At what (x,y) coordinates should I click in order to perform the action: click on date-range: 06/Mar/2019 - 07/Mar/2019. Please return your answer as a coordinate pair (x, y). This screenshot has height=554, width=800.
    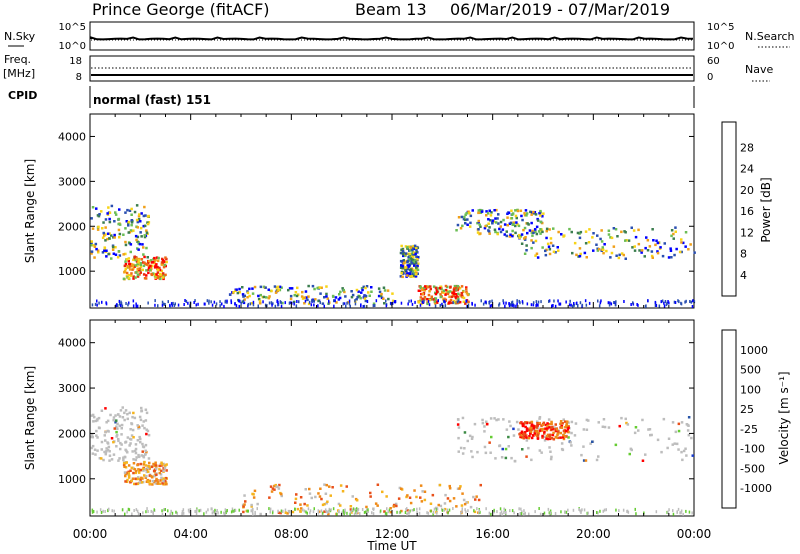
    Looking at the image, I should click on (560, 9).